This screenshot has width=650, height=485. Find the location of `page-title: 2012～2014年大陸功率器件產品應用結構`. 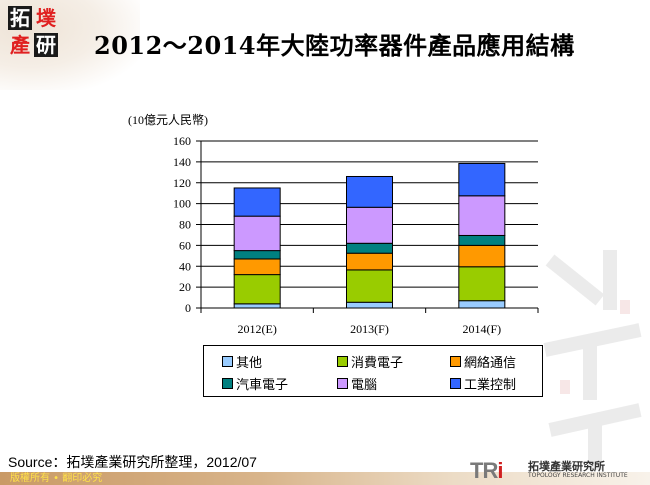

page-title: 2012～2014年大陸功率器件產品應用結構 is located at coordinates (334, 45).